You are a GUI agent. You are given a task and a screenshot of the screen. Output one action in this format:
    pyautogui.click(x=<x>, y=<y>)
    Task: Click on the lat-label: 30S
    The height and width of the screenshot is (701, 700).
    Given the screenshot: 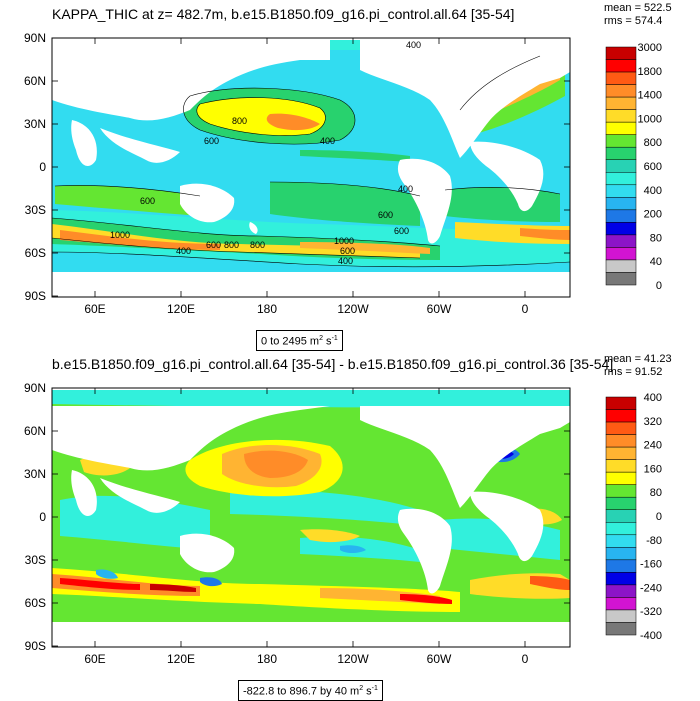 What is the action you would take?
    pyautogui.click(x=35, y=560)
    